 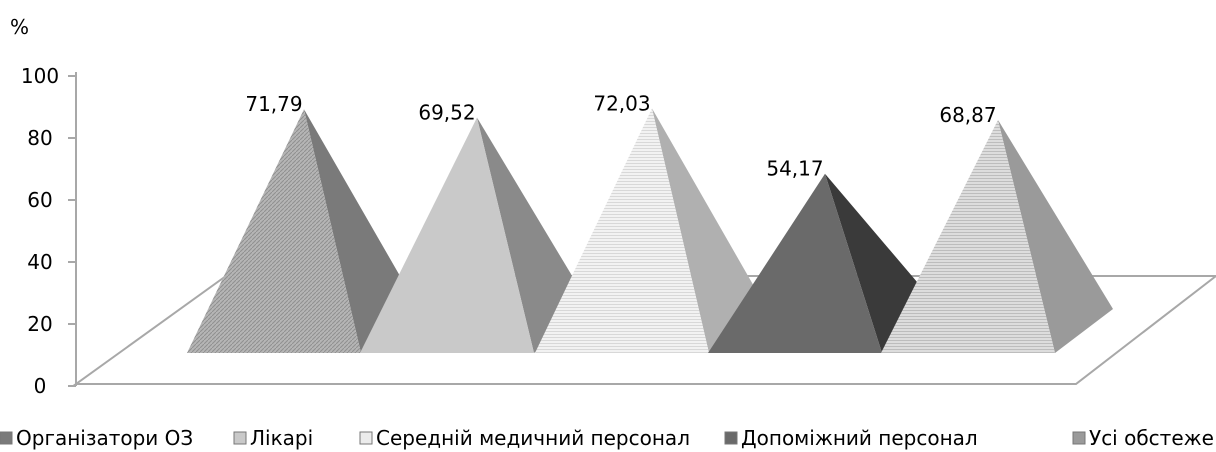 I want to click on y-tick-label: 80, so click(x=39, y=138).